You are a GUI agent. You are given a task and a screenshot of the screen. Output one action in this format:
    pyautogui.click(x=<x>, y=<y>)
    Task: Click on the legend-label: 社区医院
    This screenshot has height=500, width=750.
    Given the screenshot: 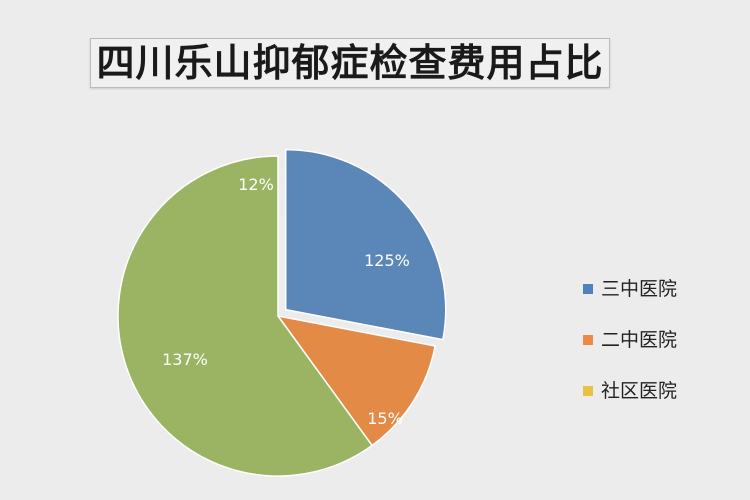 What is the action you would take?
    pyautogui.click(x=639, y=391)
    